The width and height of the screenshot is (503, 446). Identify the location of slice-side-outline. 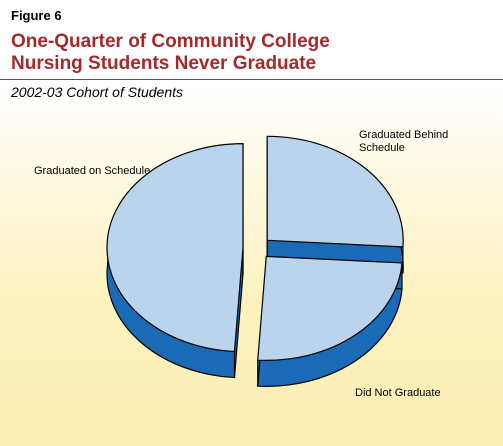
(330, 334).